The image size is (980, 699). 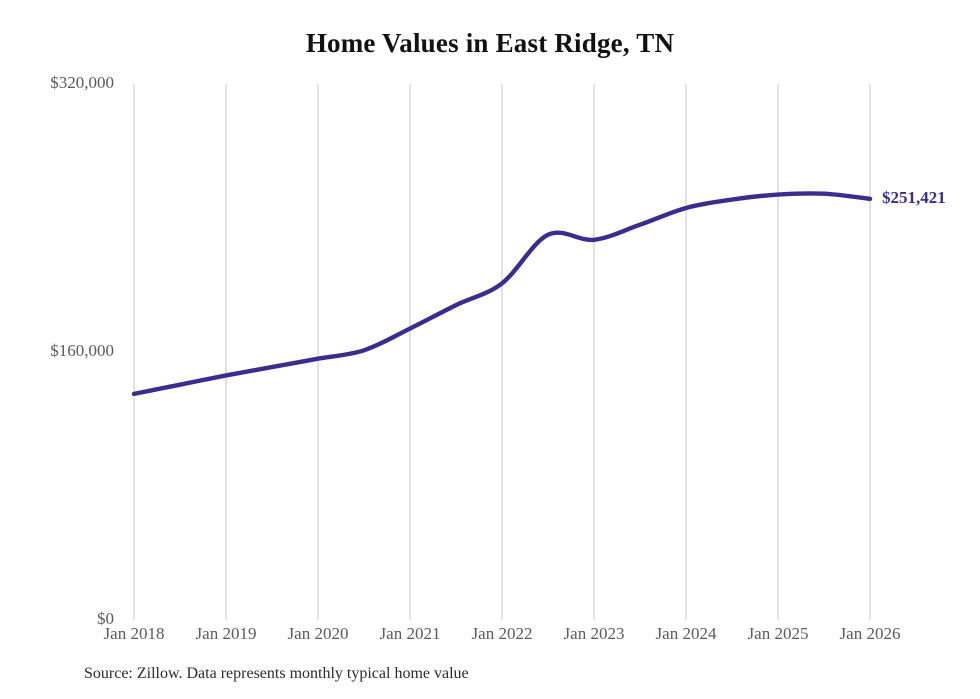 I want to click on chart-title: Home Values in East Ridge, TN, so click(x=490, y=43).